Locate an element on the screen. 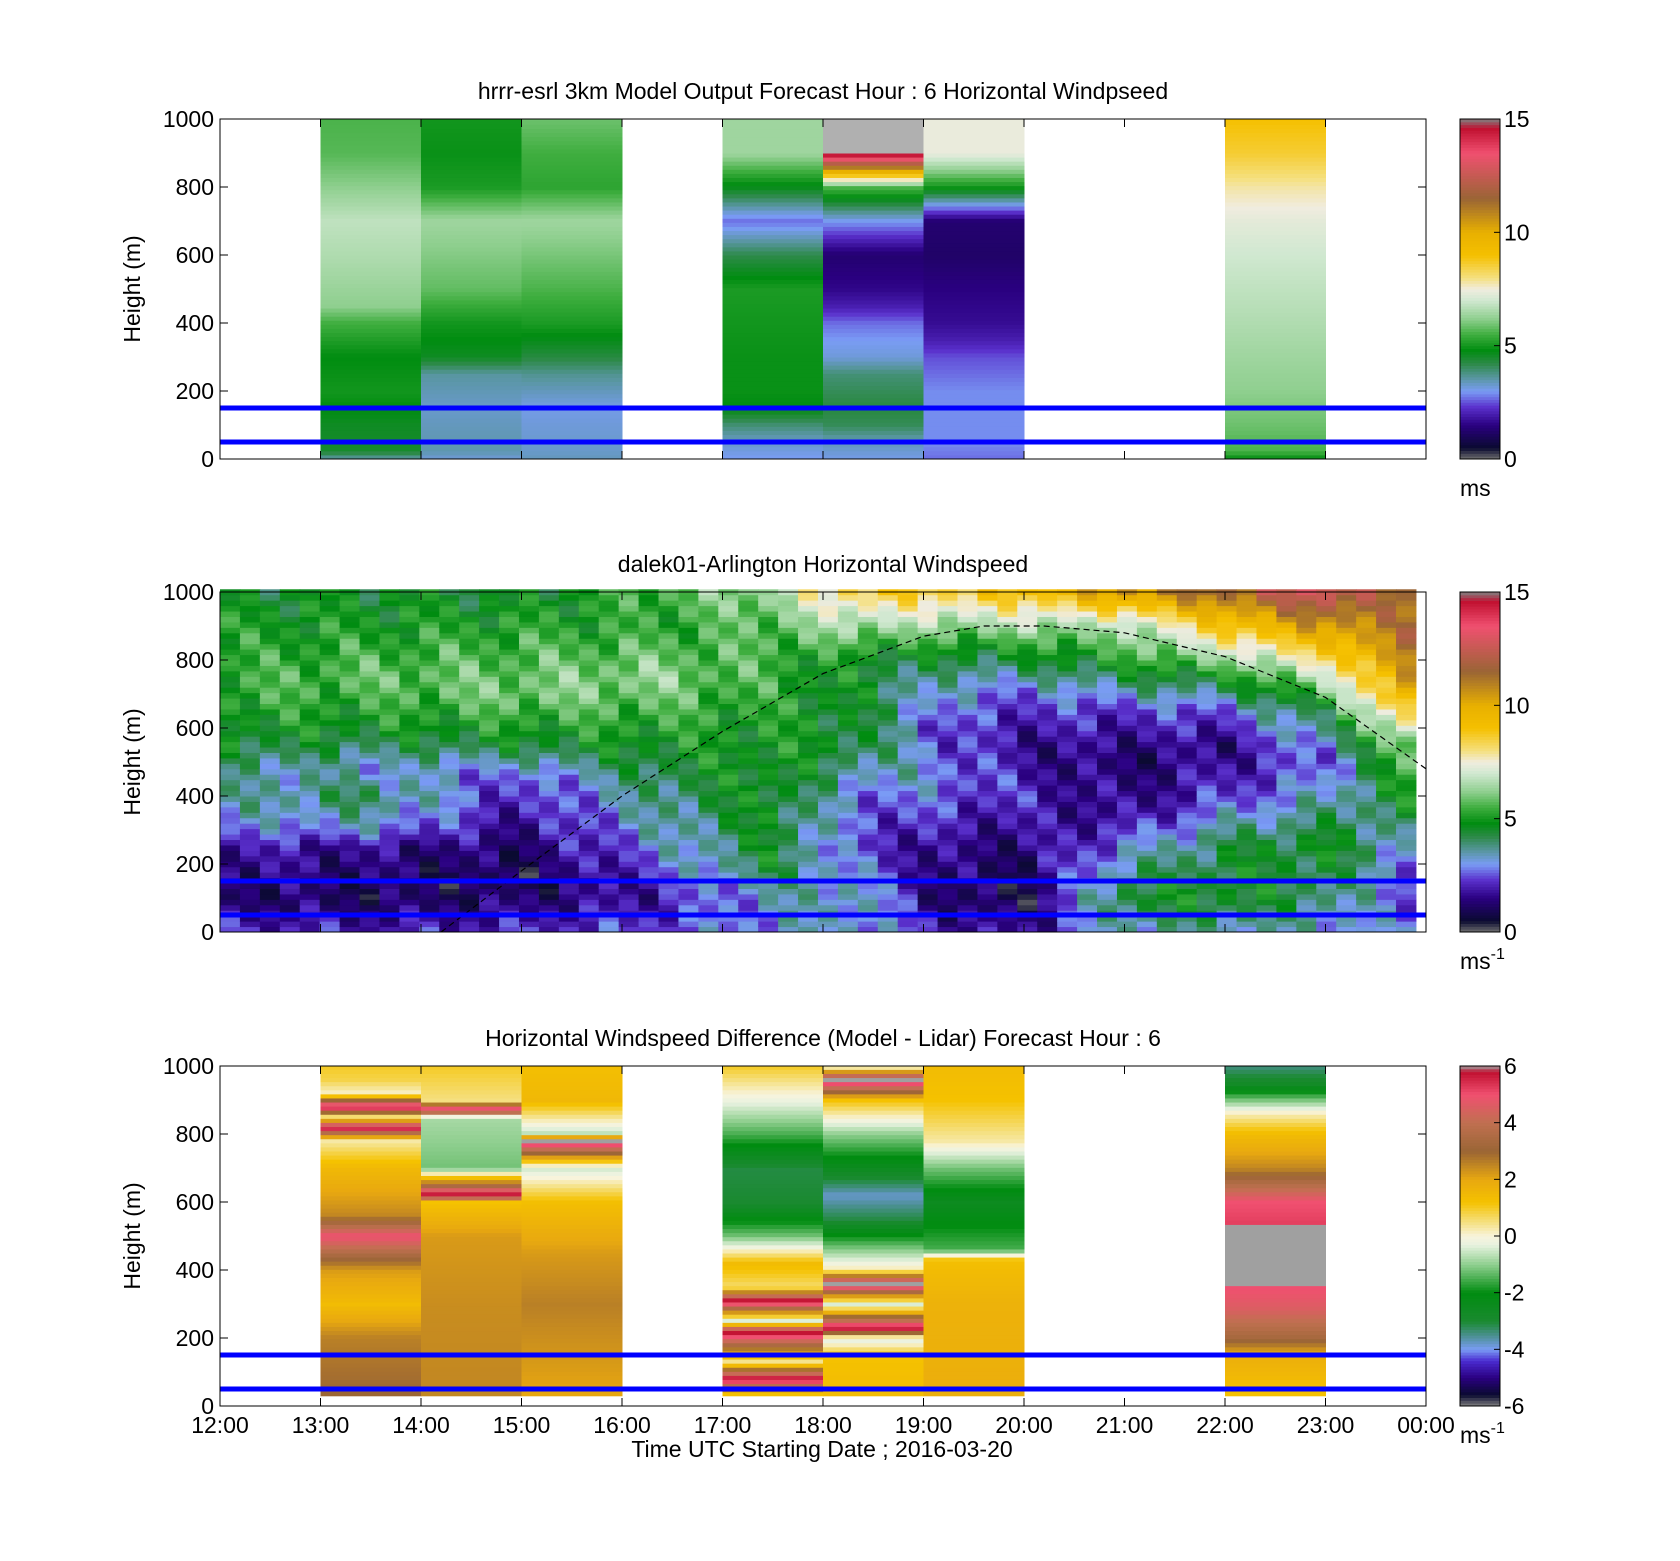 Image resolution: width=1680 pixels, height=1561 pixels. panel-1-colorbar-unit-base: ms is located at coordinates (1475, 488).